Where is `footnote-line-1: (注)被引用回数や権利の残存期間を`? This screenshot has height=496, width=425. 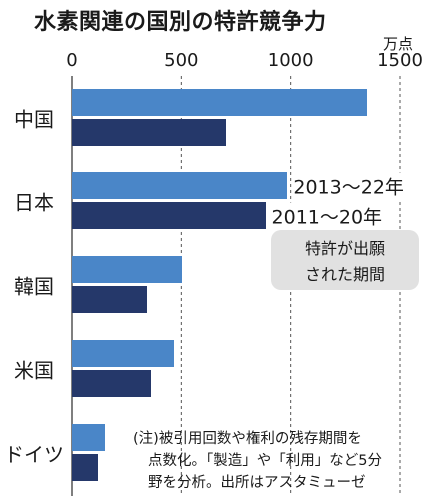 footnote-line-1: (注)被引用回数や権利の残存期間を is located at coordinates (247, 439).